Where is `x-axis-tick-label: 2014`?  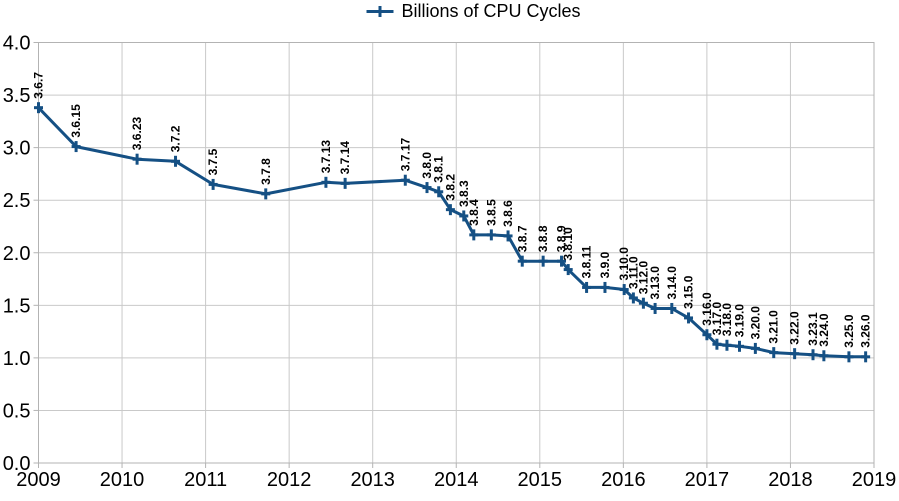
x-axis-tick-label: 2014 is located at coordinates (456, 480).